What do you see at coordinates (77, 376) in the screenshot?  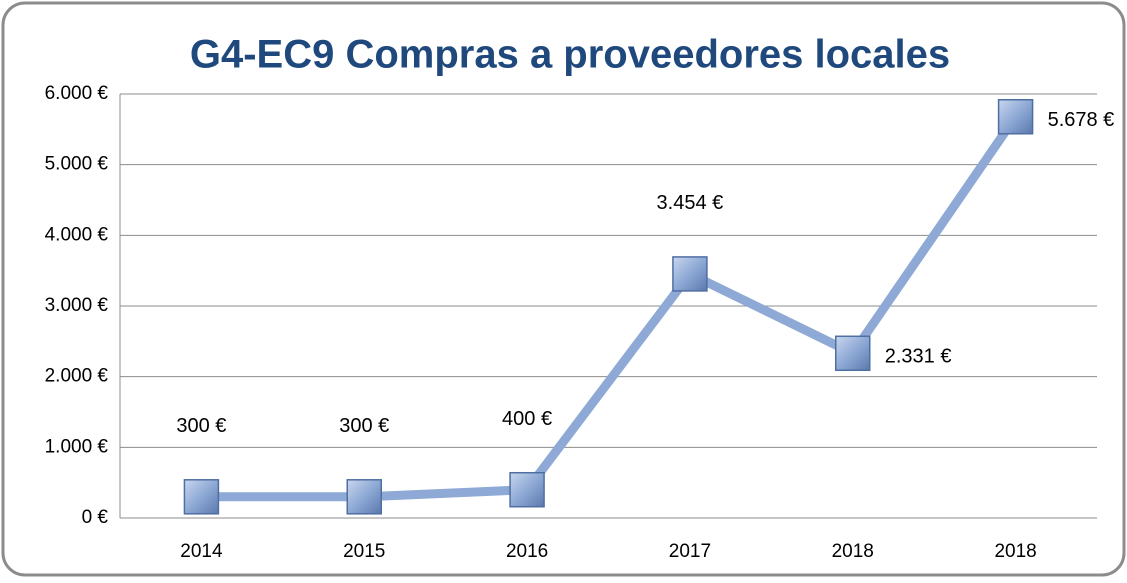 I see `y-tick-label: 2.000 €` at bounding box center [77, 376].